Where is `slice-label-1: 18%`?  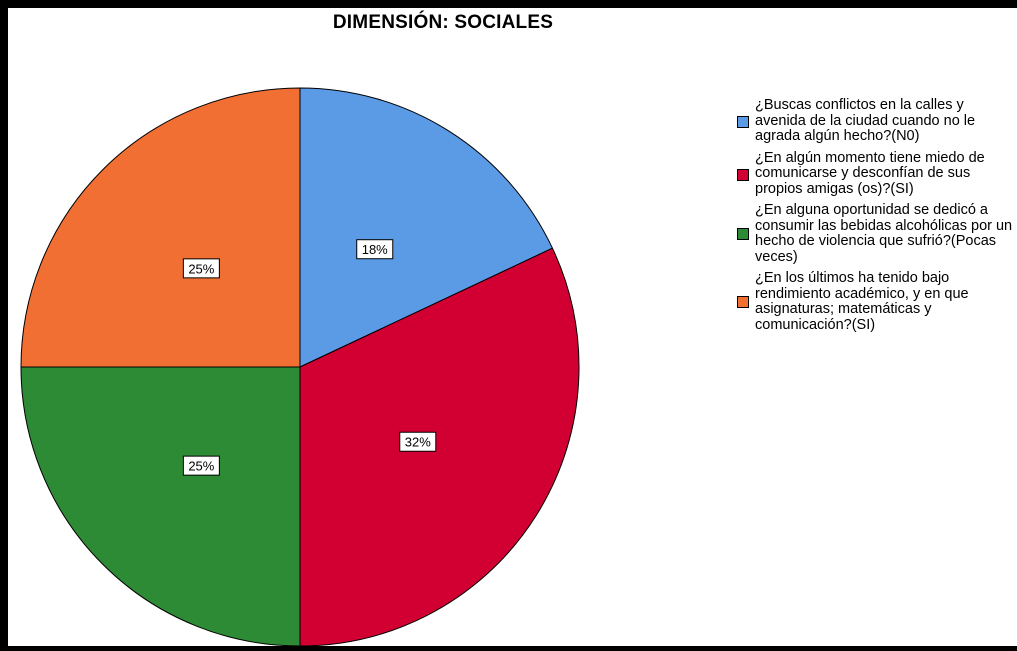 slice-label-1: 18% is located at coordinates (375, 249).